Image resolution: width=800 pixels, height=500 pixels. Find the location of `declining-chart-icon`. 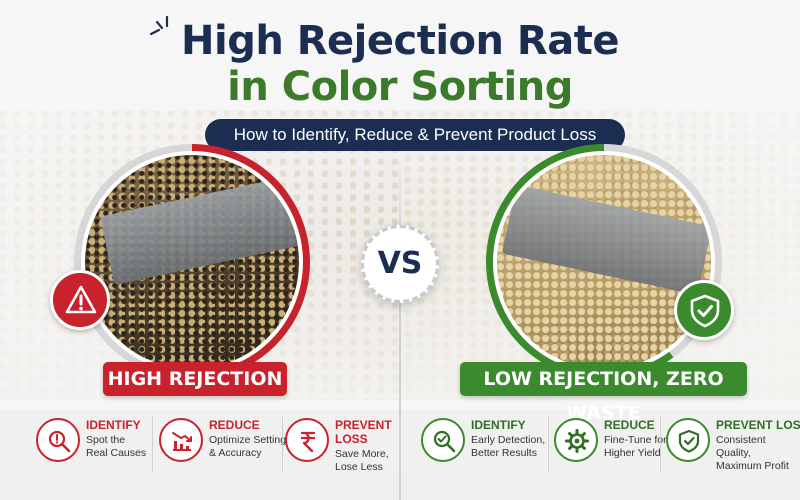

declining-chart-icon is located at coordinates (181, 440).